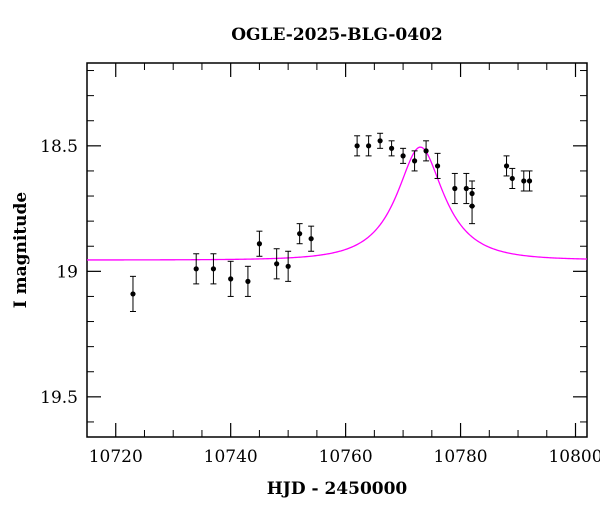 This screenshot has width=600, height=512. I want to click on y-axis-label: I magnitude, so click(21, 250).